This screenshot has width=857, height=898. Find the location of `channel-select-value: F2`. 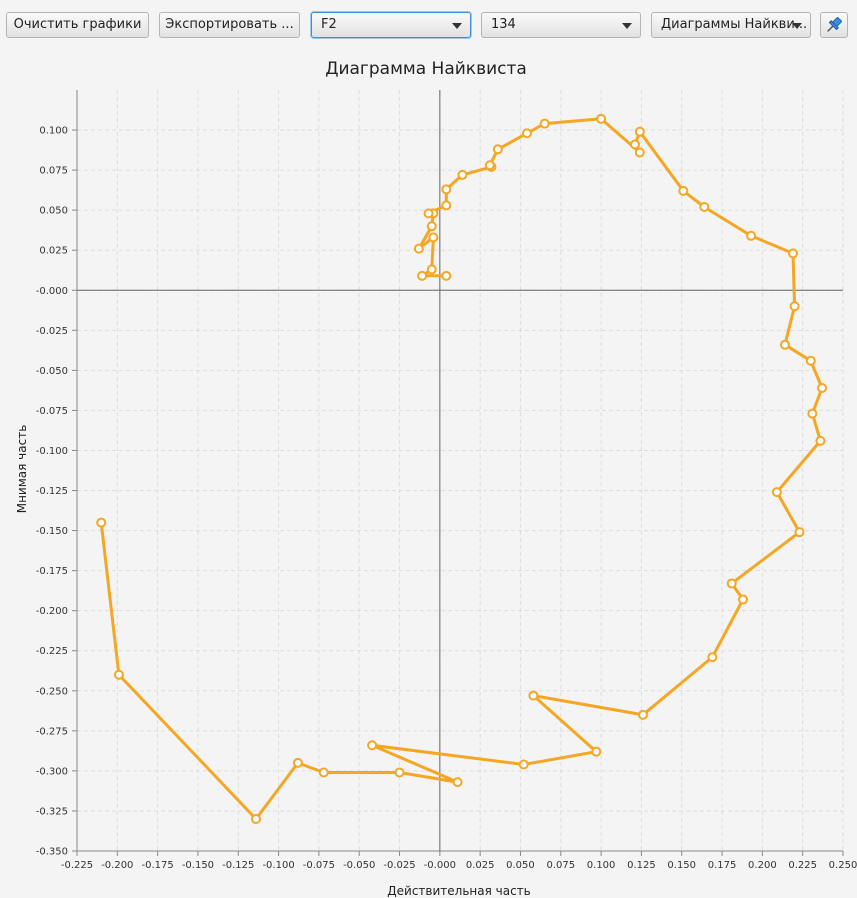

channel-select-value: F2 is located at coordinates (329, 24).